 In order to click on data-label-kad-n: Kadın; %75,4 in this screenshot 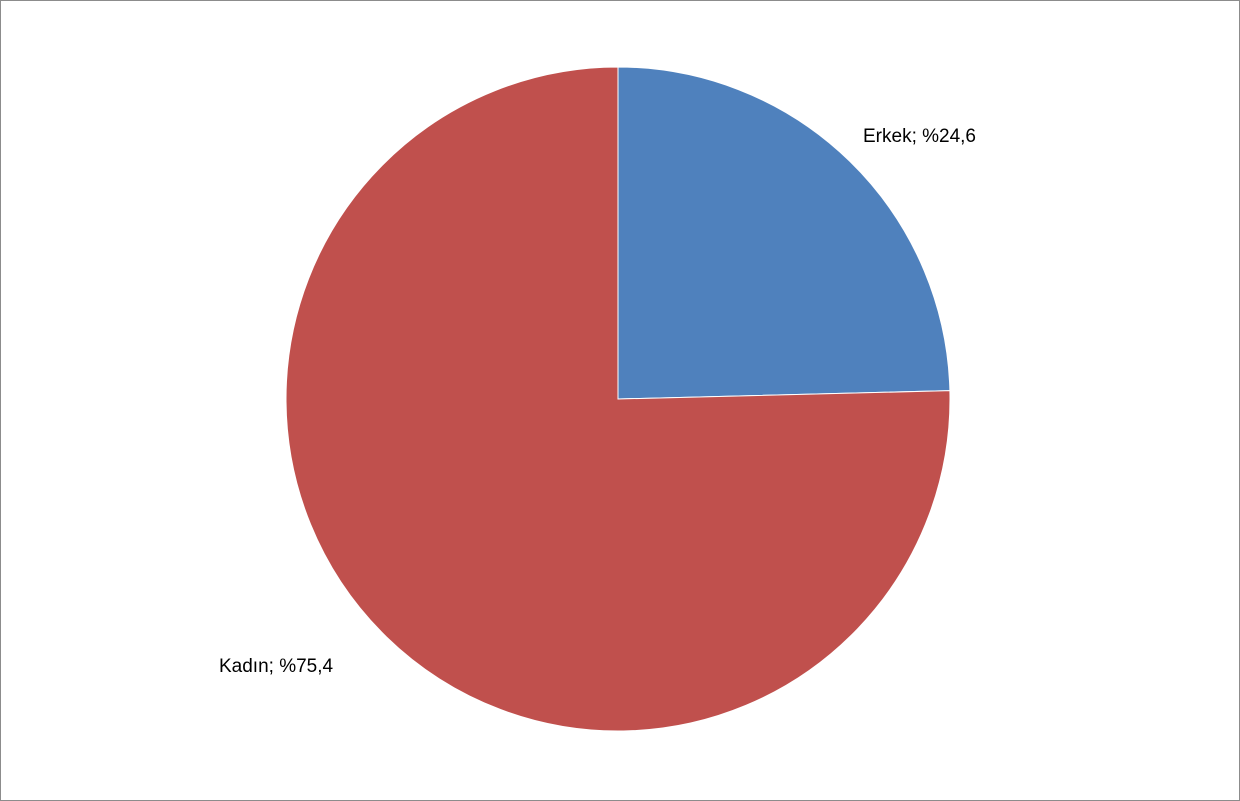, I will do `click(276, 666)`.